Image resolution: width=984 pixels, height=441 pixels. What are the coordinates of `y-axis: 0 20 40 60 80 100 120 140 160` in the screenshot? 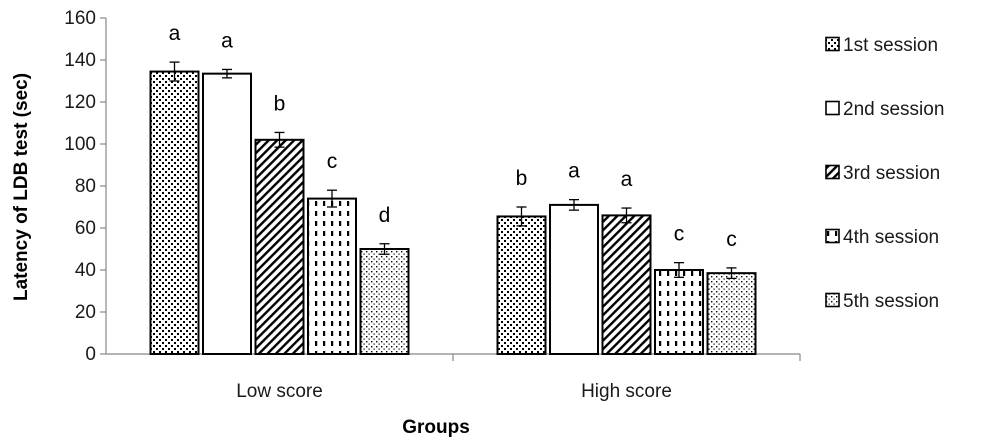 It's located at (85, 186).